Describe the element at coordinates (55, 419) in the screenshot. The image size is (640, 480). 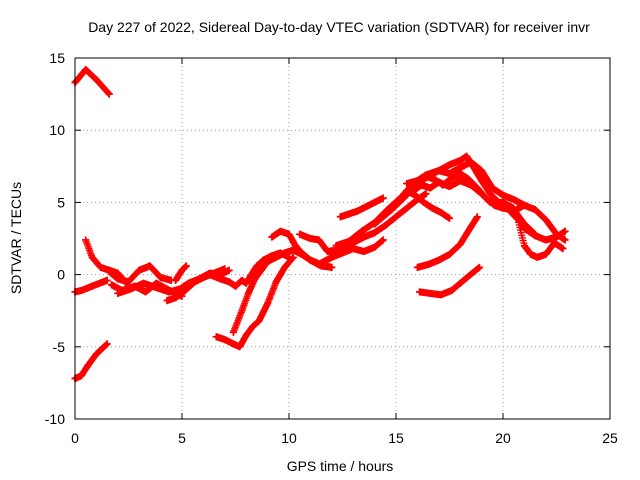
I see `y-tick-label: -10` at that location.